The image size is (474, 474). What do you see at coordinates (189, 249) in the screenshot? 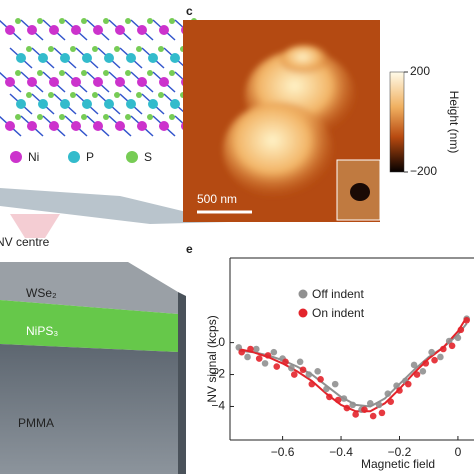
I see `panel-label: e` at bounding box center [189, 249].